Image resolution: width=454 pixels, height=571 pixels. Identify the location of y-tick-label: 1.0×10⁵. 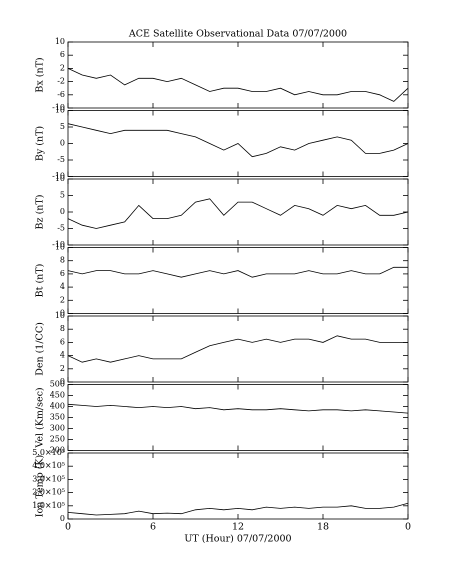
(48, 505).